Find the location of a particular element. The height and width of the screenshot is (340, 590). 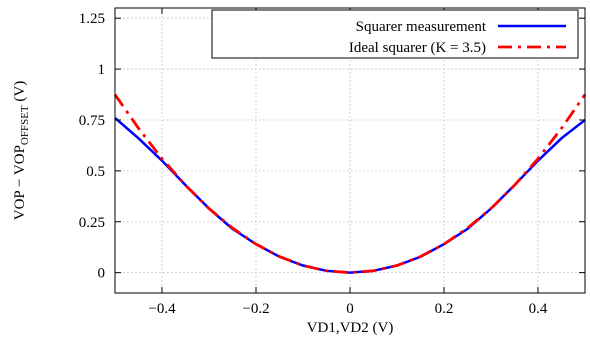

x-tick-label: −0.4 is located at coordinates (162, 309).